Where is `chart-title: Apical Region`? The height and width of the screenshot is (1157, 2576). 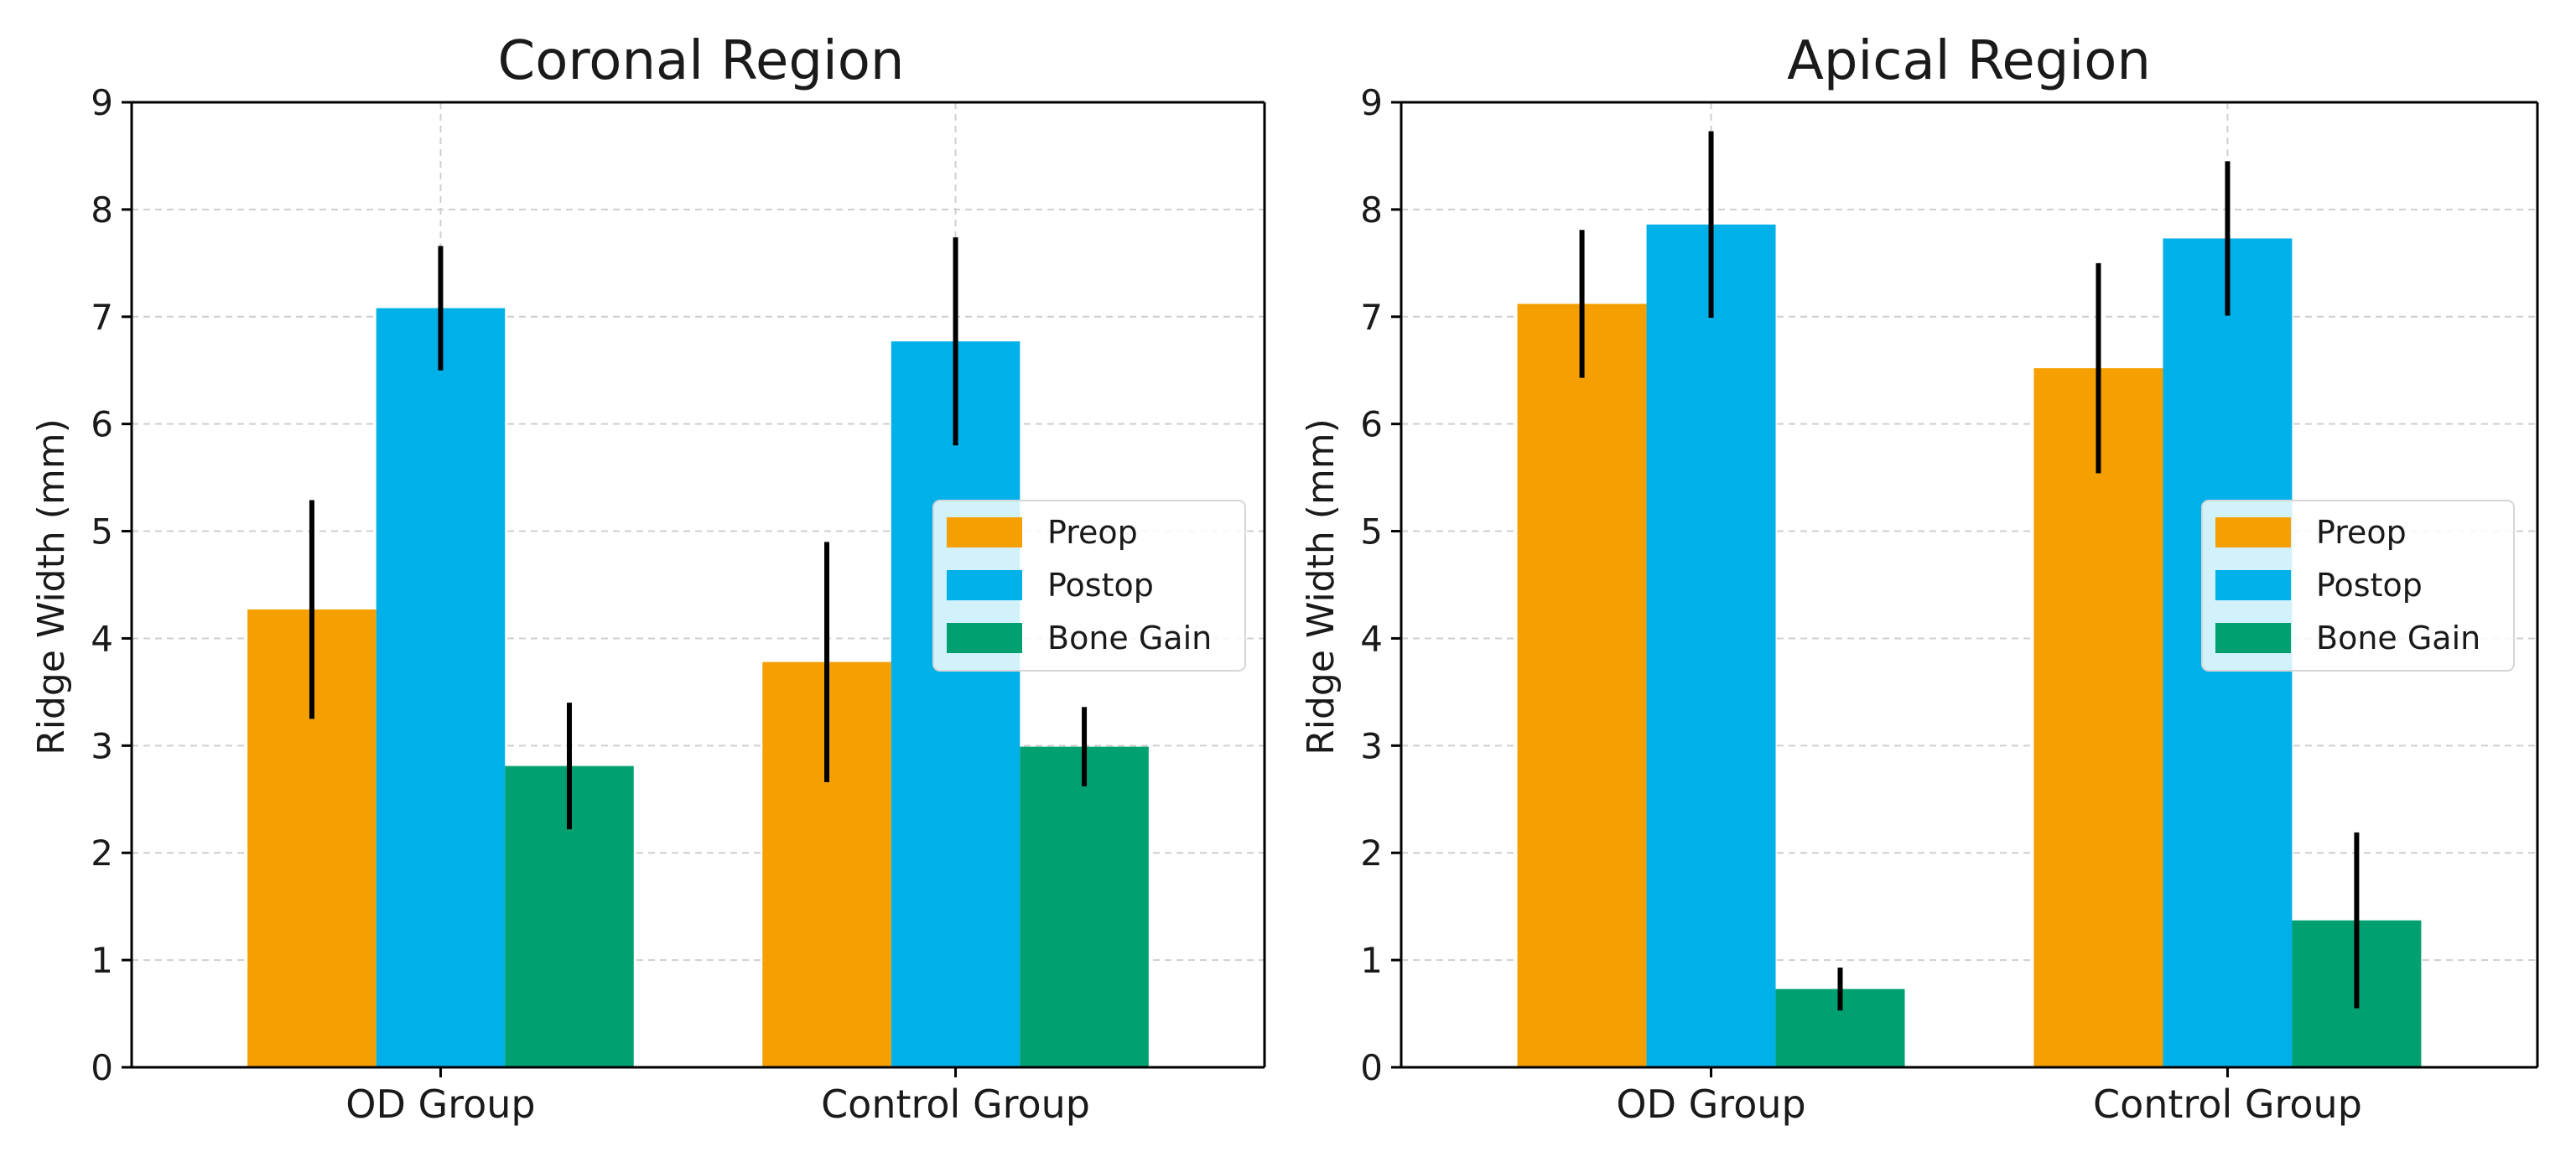
chart-title: Apical Region is located at coordinates (1969, 61).